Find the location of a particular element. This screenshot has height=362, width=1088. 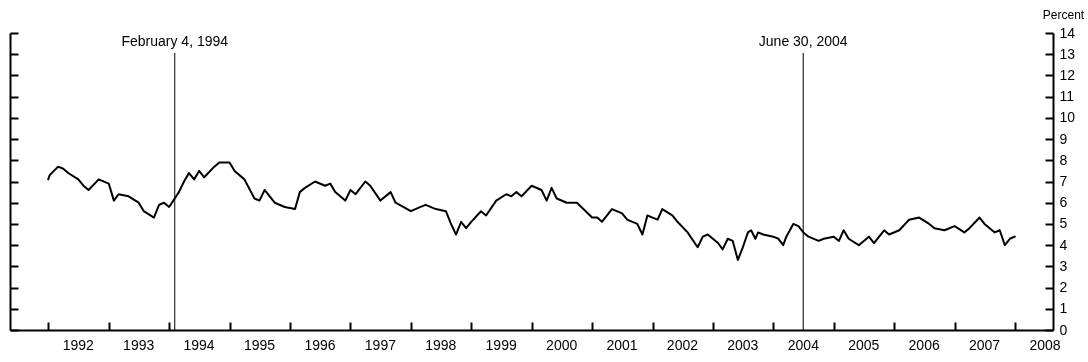

y-tick-label: 11 is located at coordinates (1067, 96).